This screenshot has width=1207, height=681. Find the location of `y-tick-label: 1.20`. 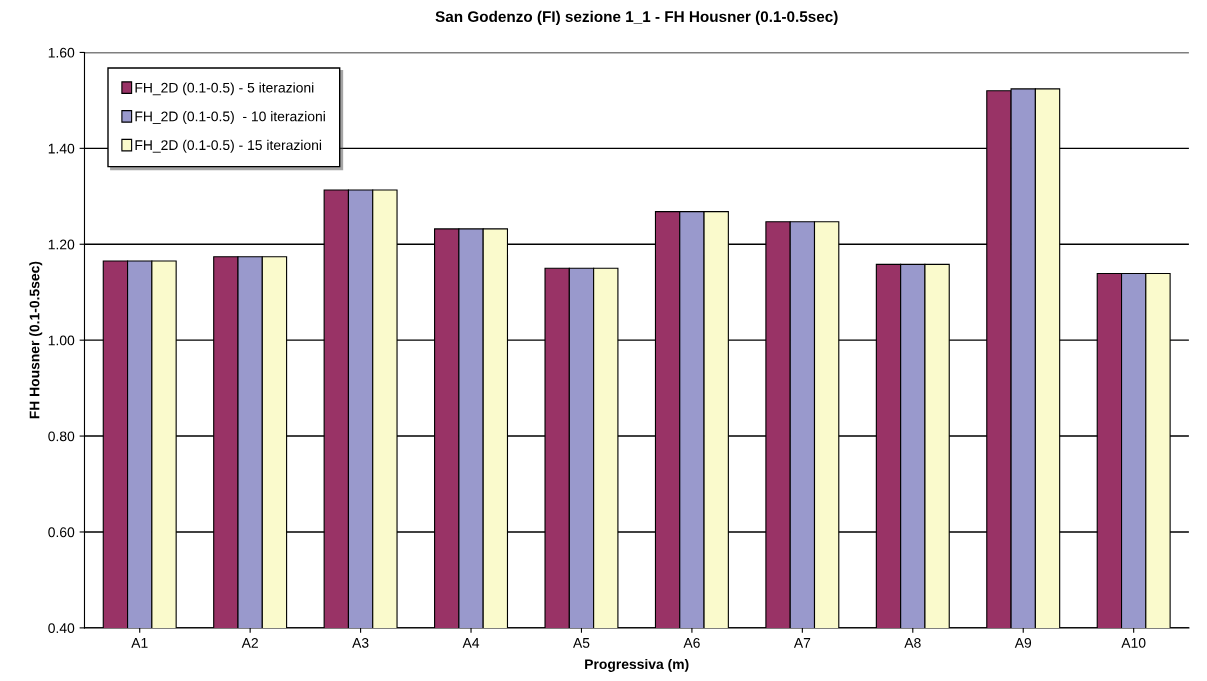

y-tick-label: 1.20 is located at coordinates (61, 244).